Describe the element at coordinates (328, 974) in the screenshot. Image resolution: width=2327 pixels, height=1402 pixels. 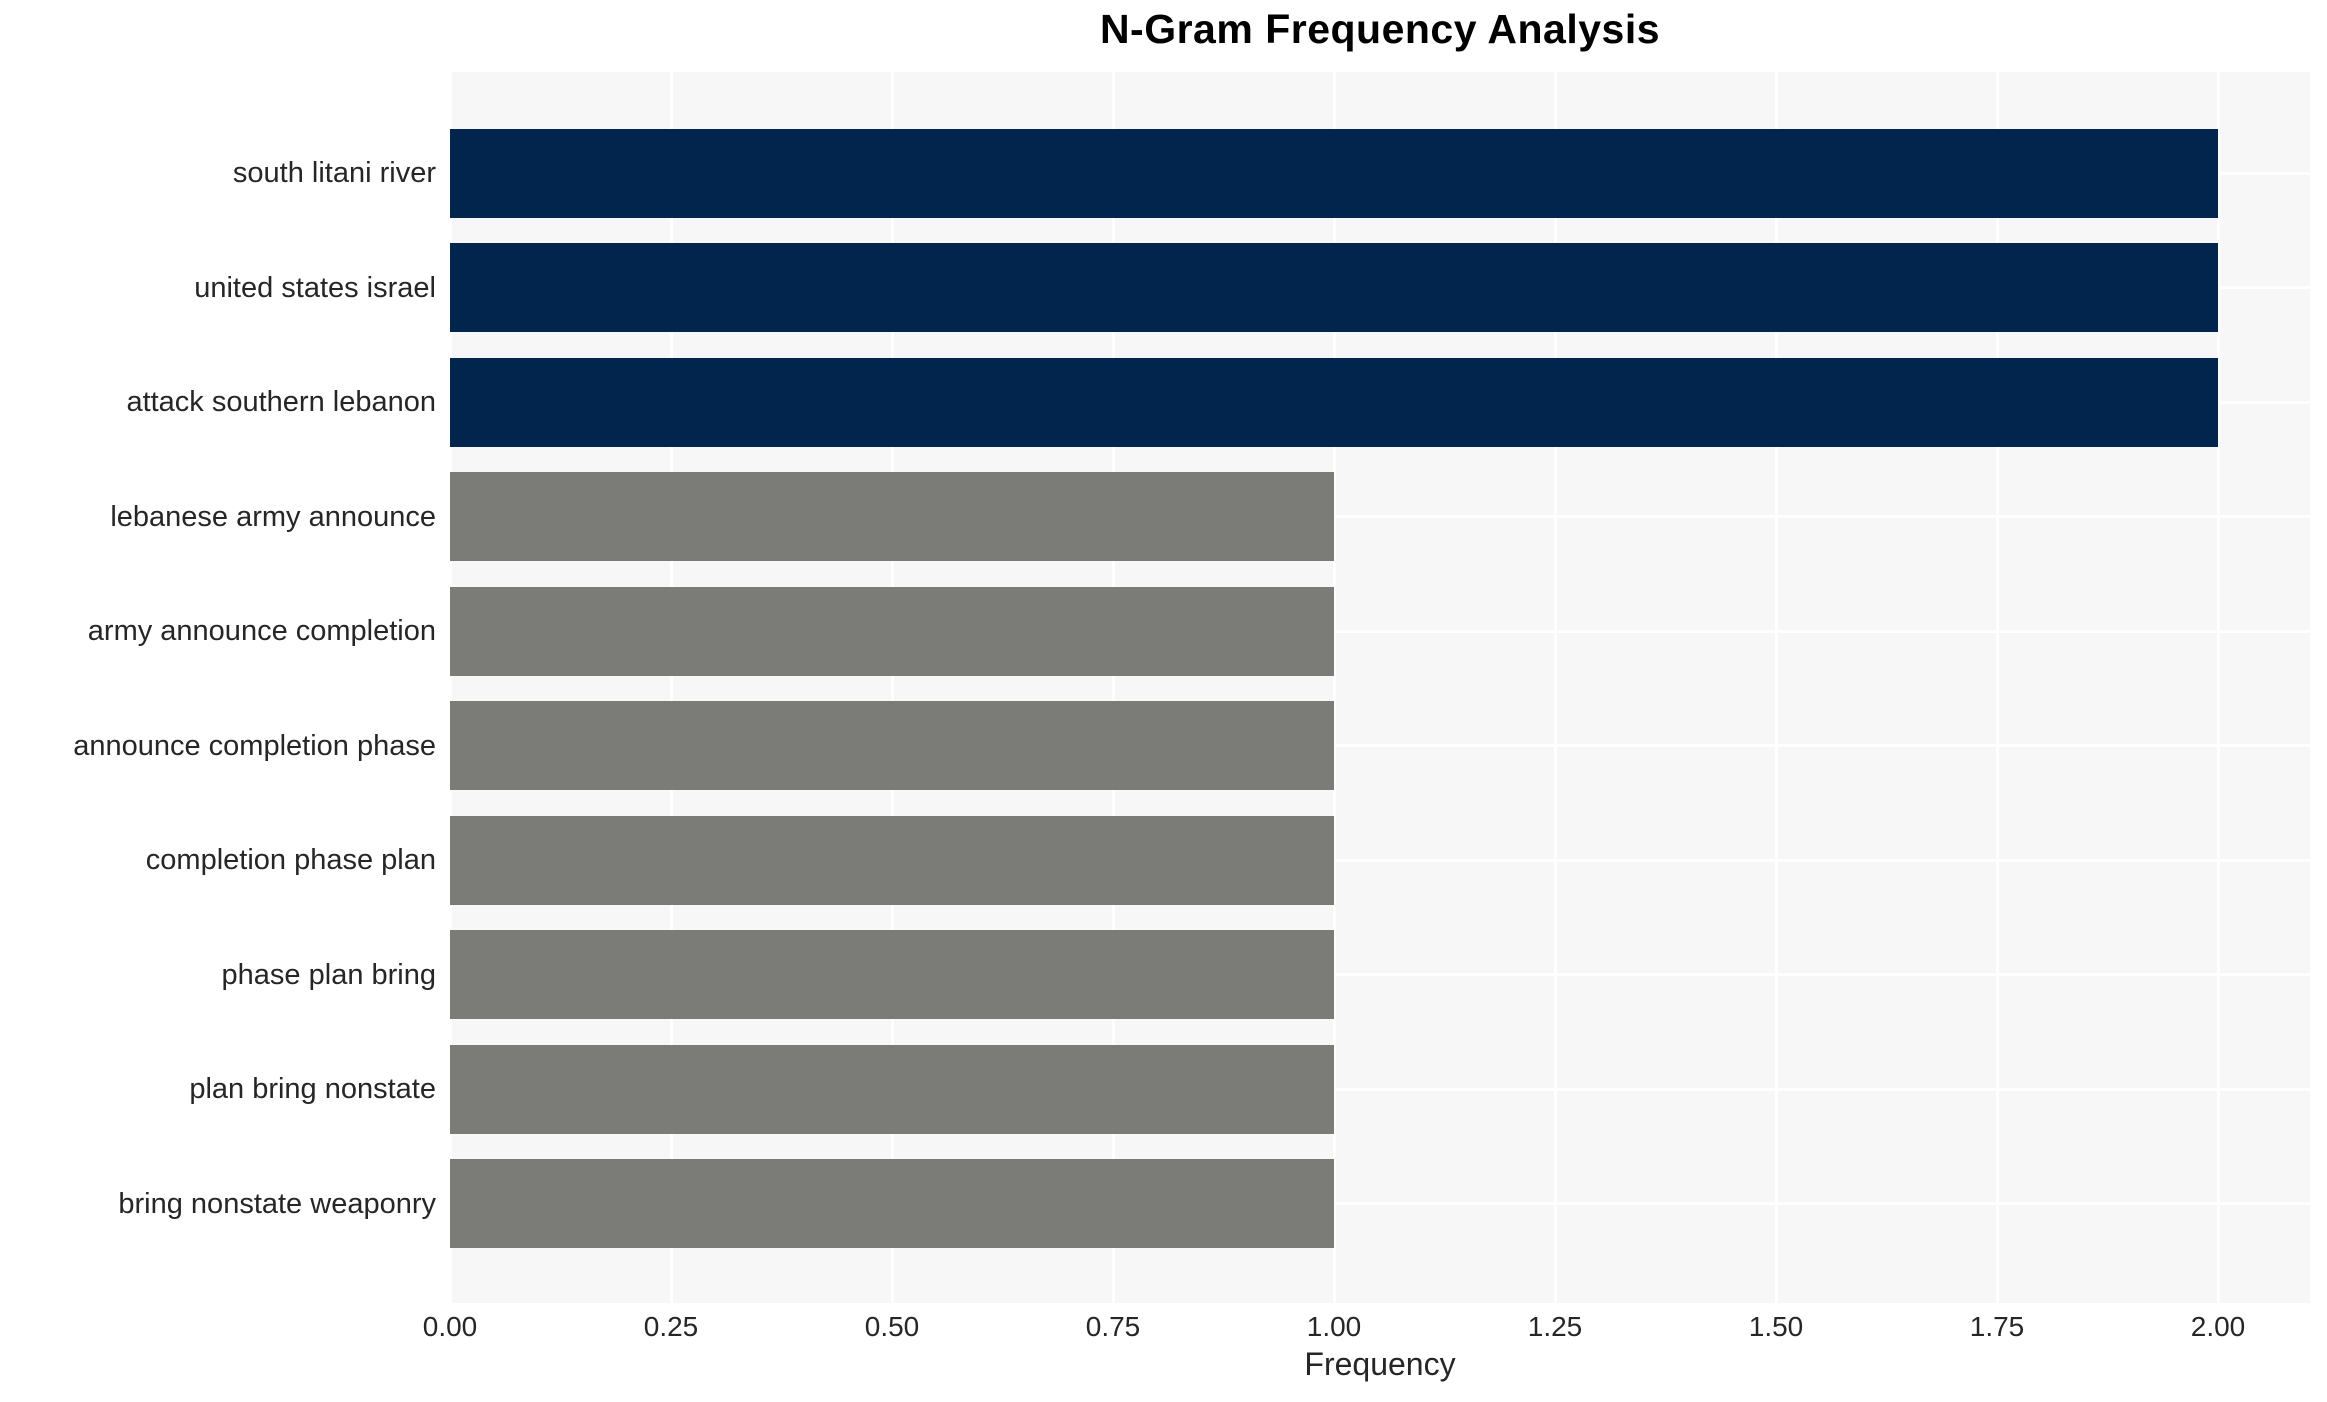
I see `y-axis-label: phase plan bring` at that location.